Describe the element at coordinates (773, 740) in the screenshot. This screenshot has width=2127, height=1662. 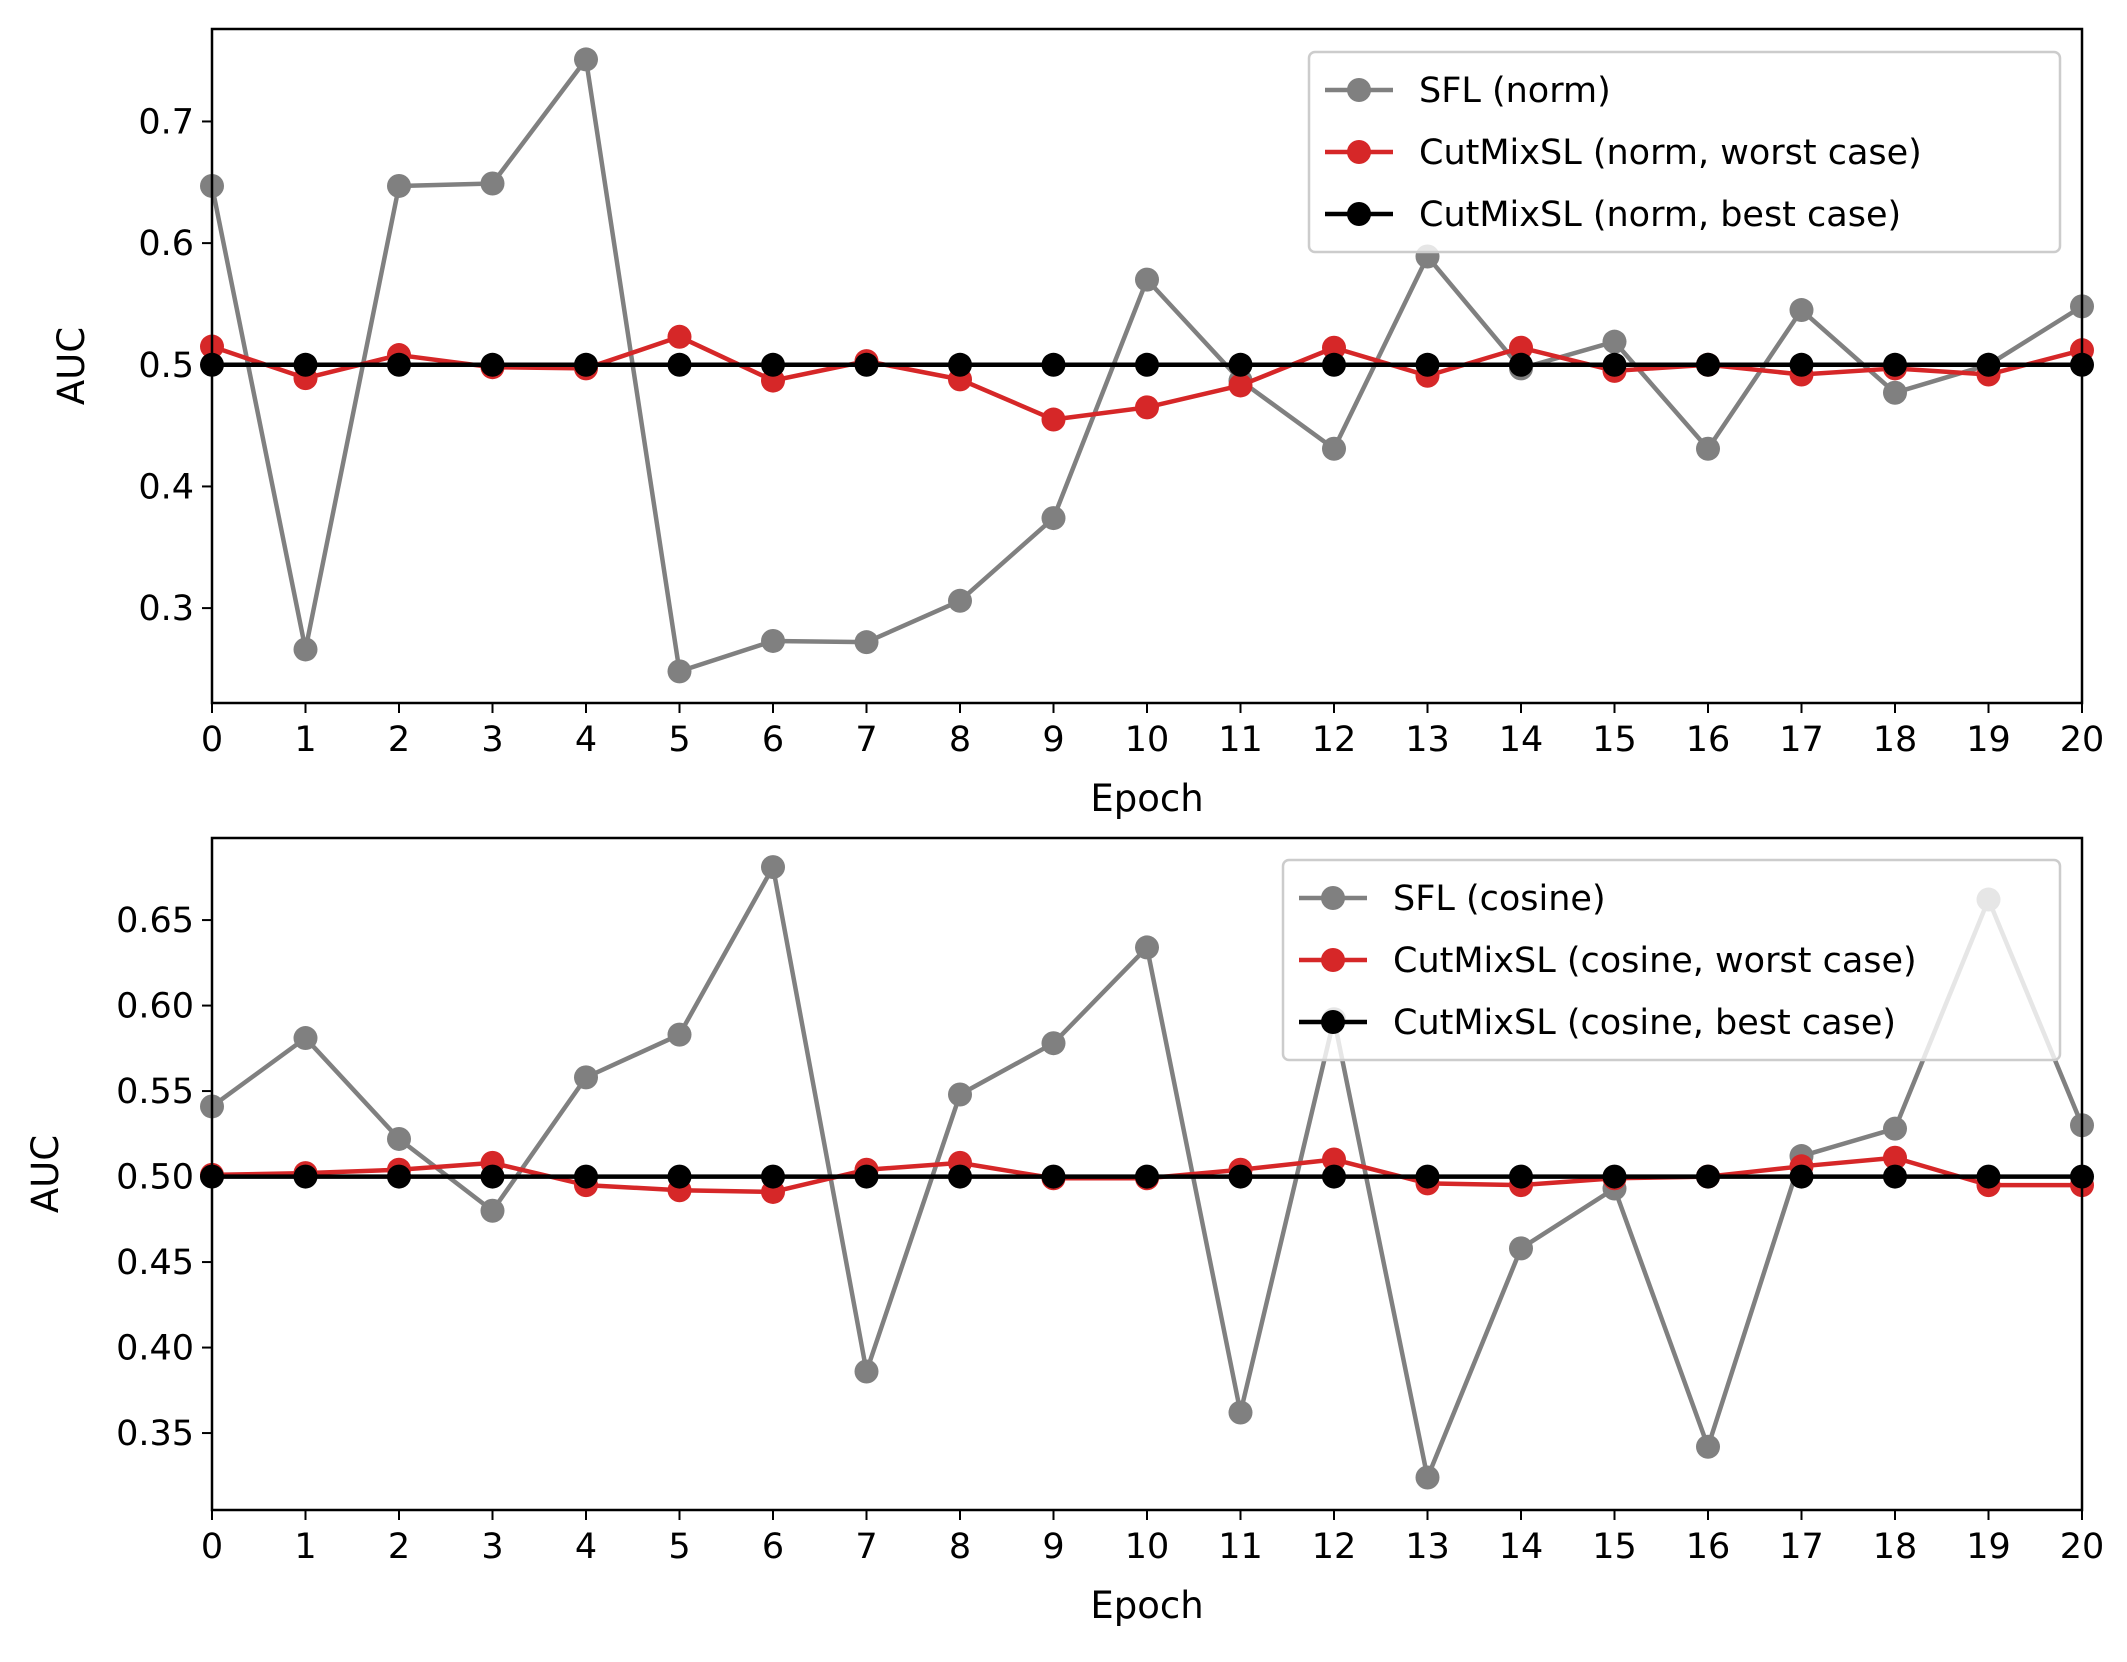
I see `x-tick-label: 6` at that location.